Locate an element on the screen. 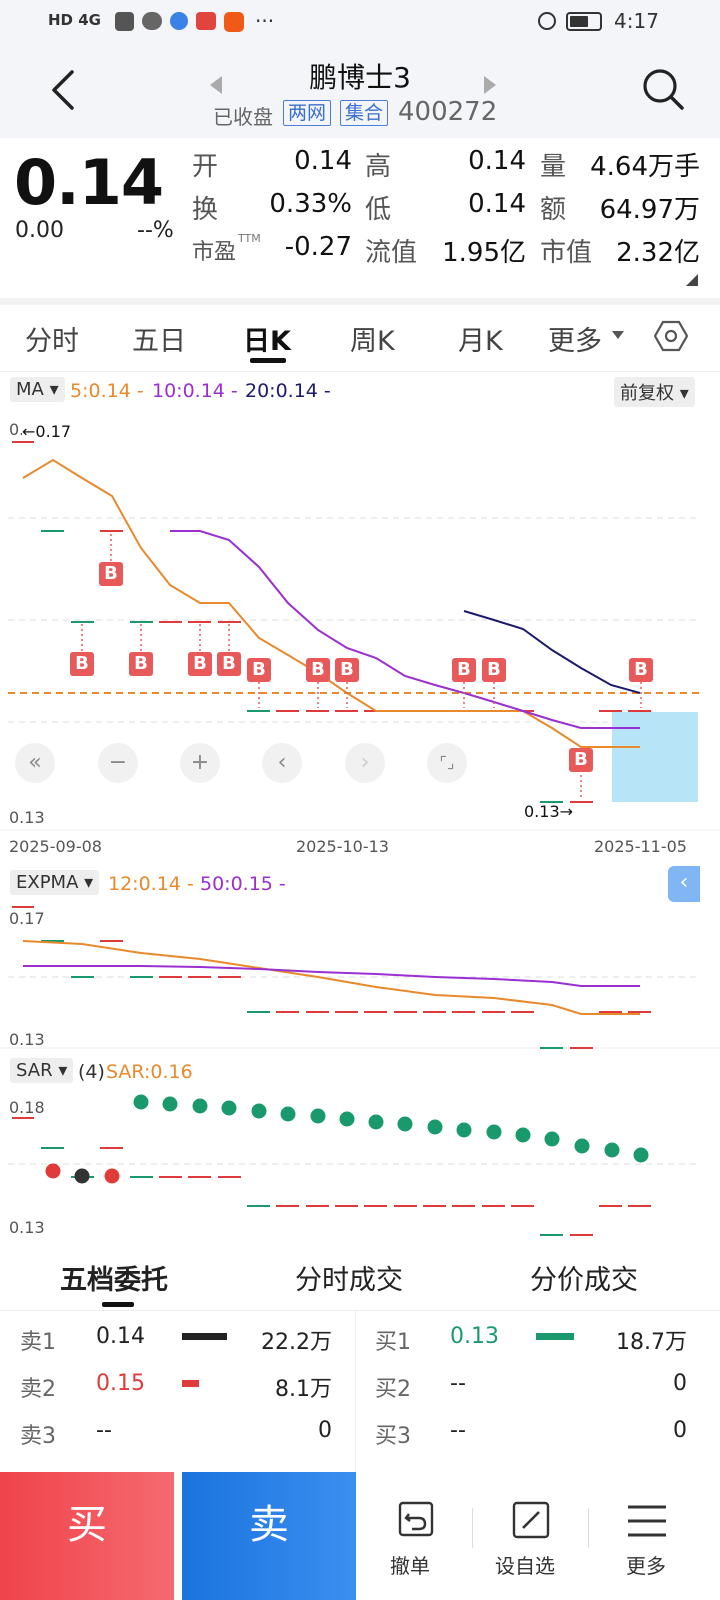 Image resolution: width=720 pixels, height=1600 pixels. alarm-icon is located at coordinates (547, 21).